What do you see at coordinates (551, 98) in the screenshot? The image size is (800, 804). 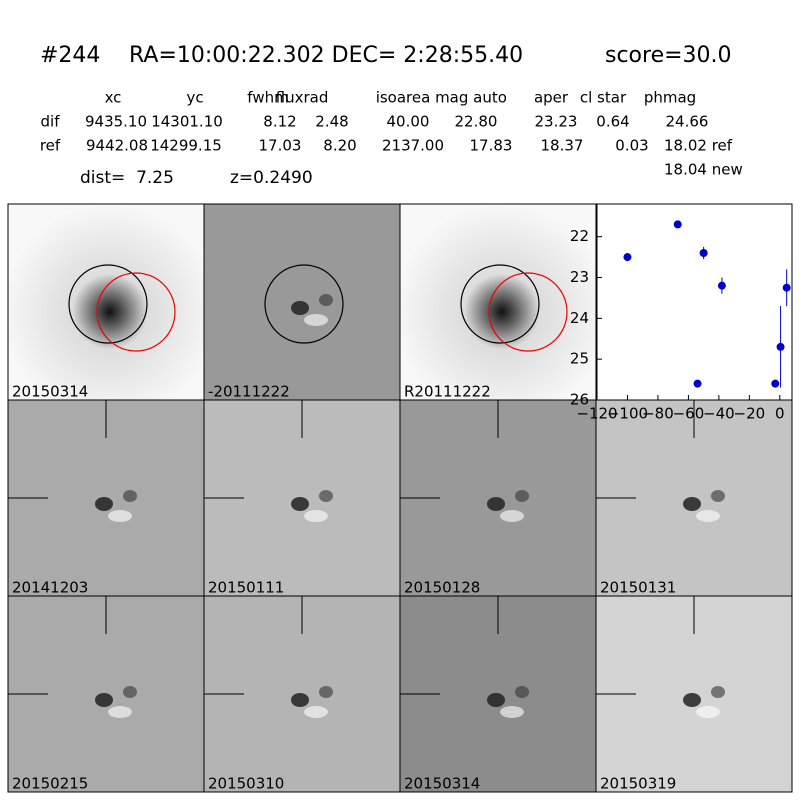 I see `column-header: aper` at bounding box center [551, 98].